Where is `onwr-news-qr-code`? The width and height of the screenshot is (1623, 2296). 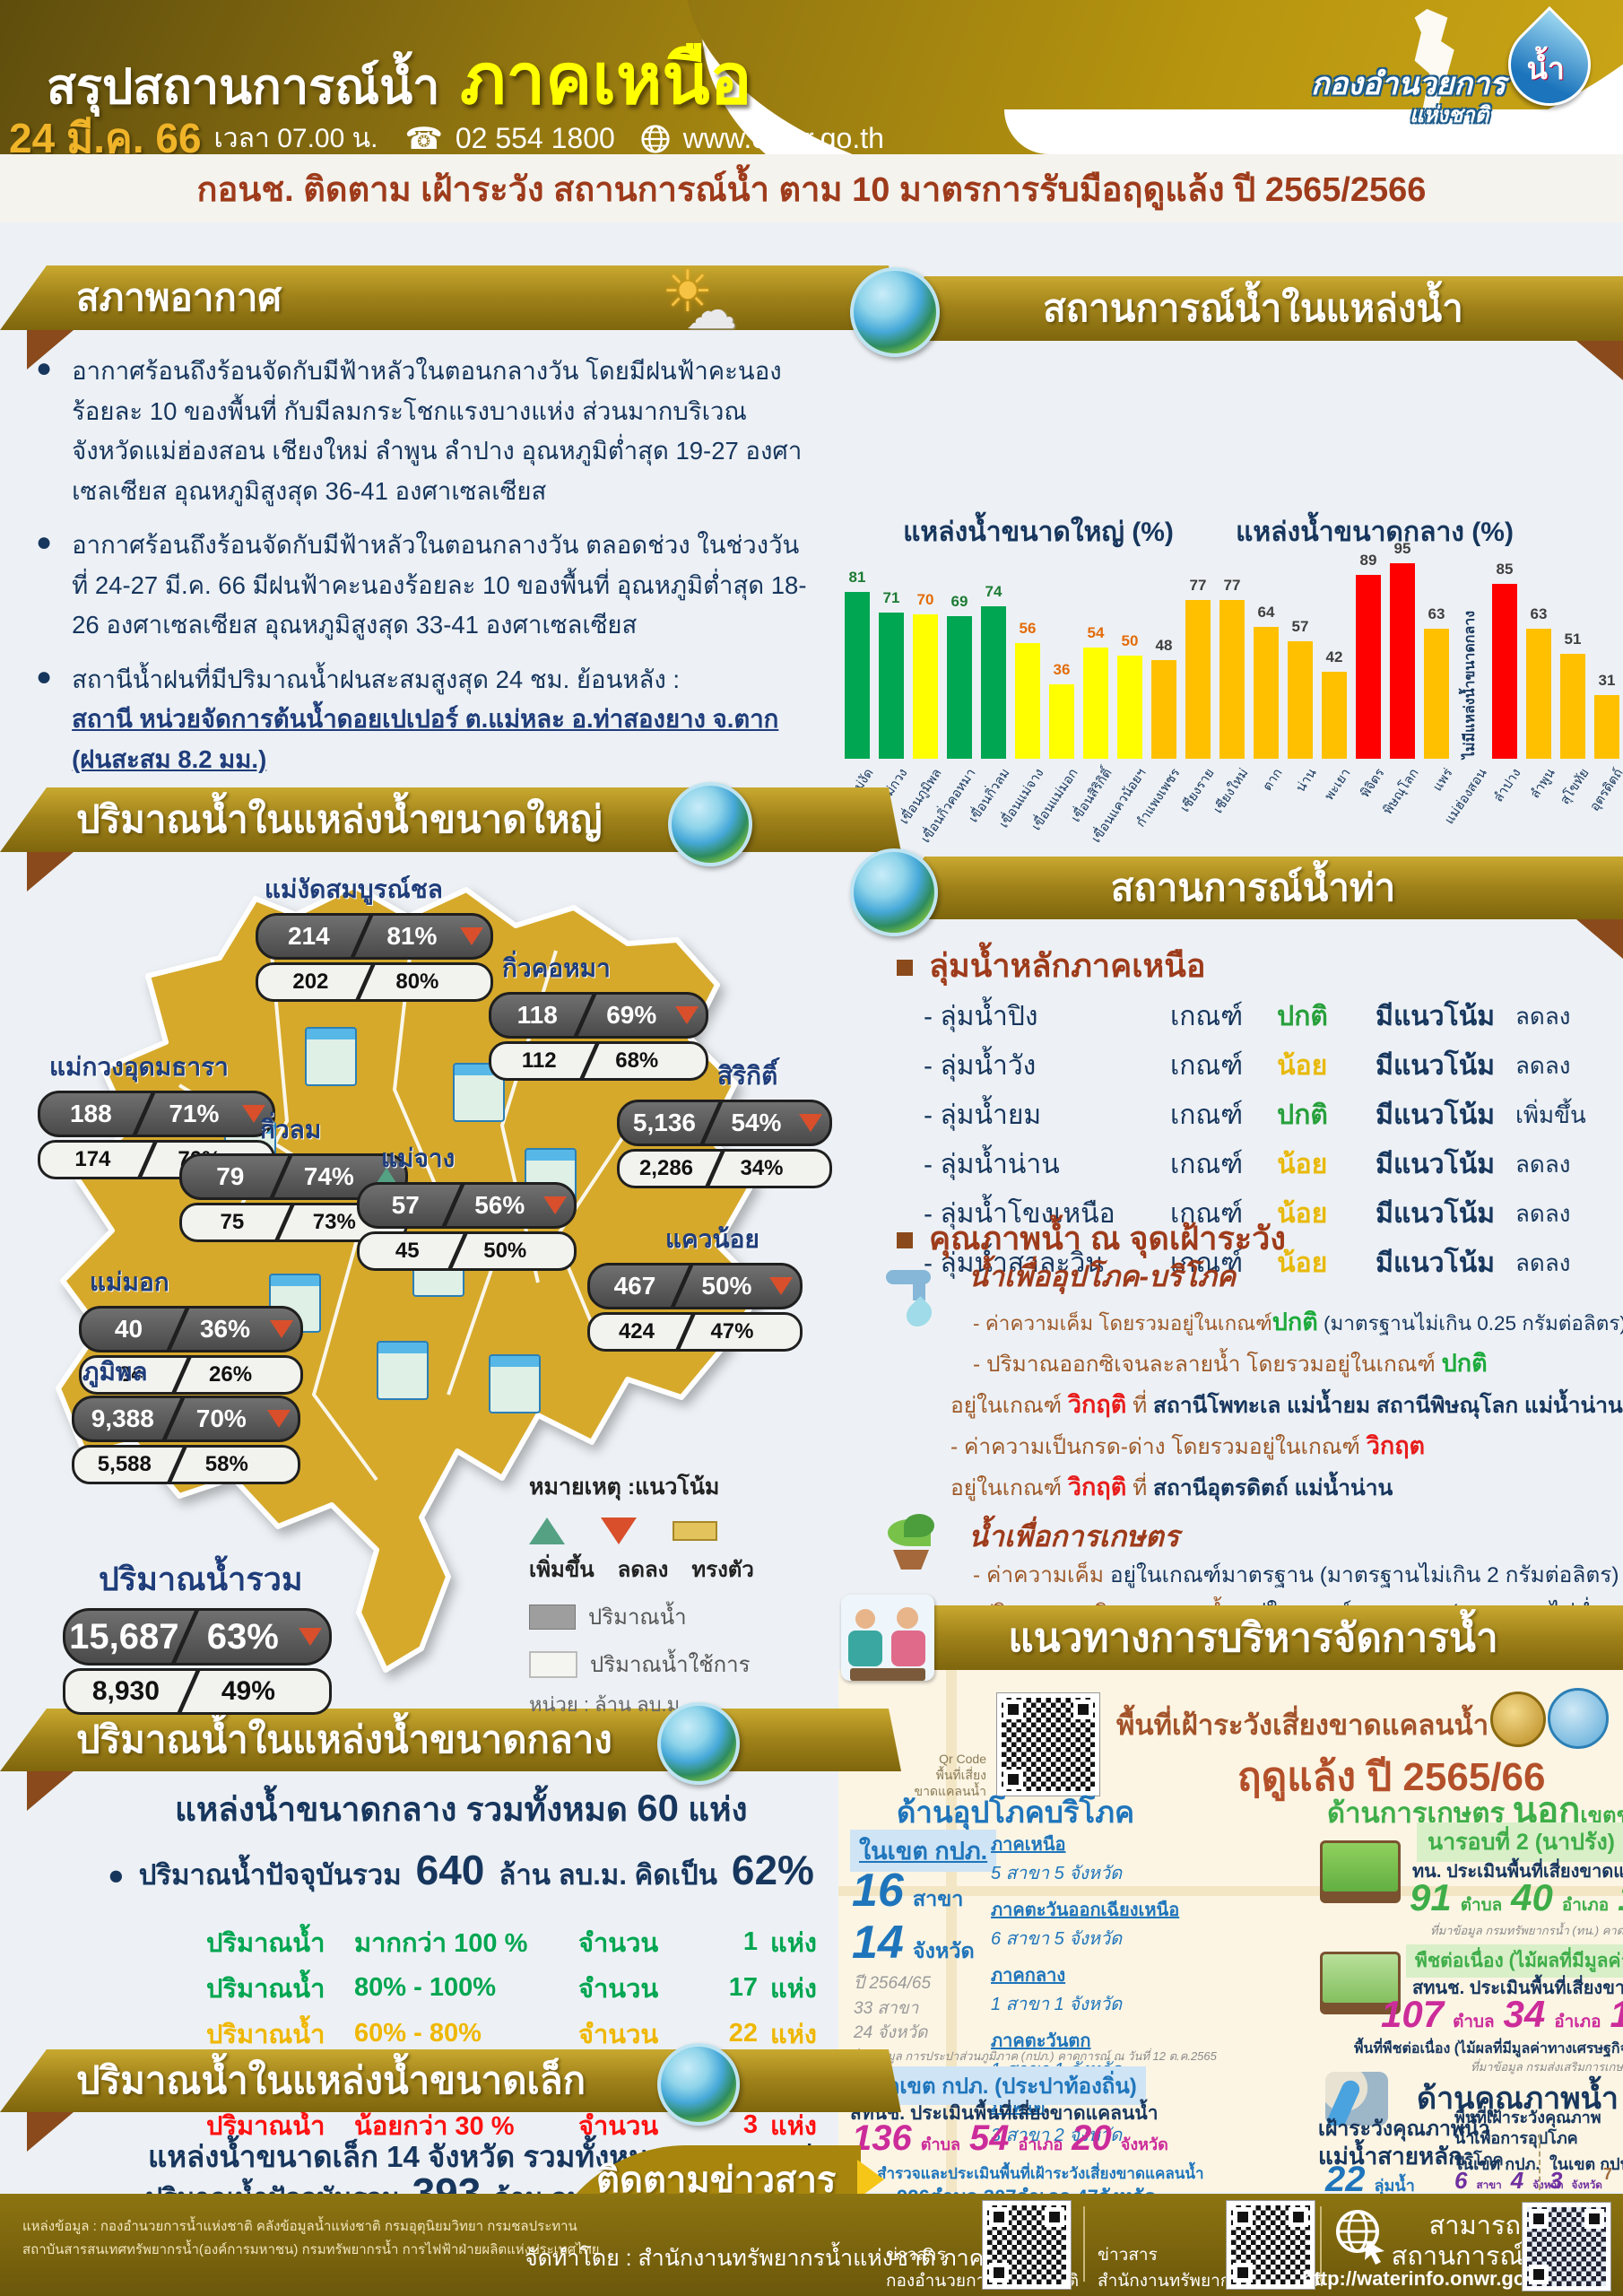
onwr-news-qr-code is located at coordinates (1027, 2245).